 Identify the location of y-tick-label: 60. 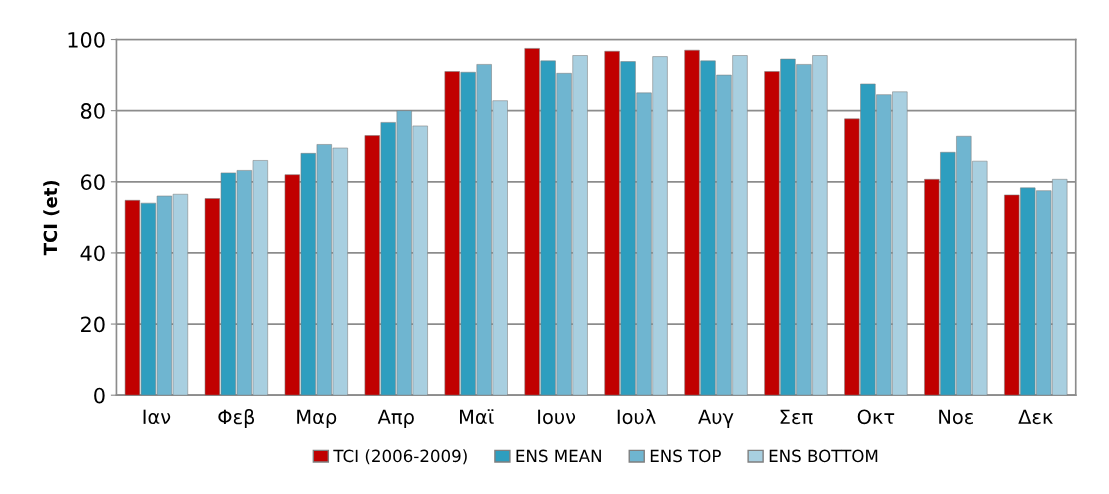
(92, 182).